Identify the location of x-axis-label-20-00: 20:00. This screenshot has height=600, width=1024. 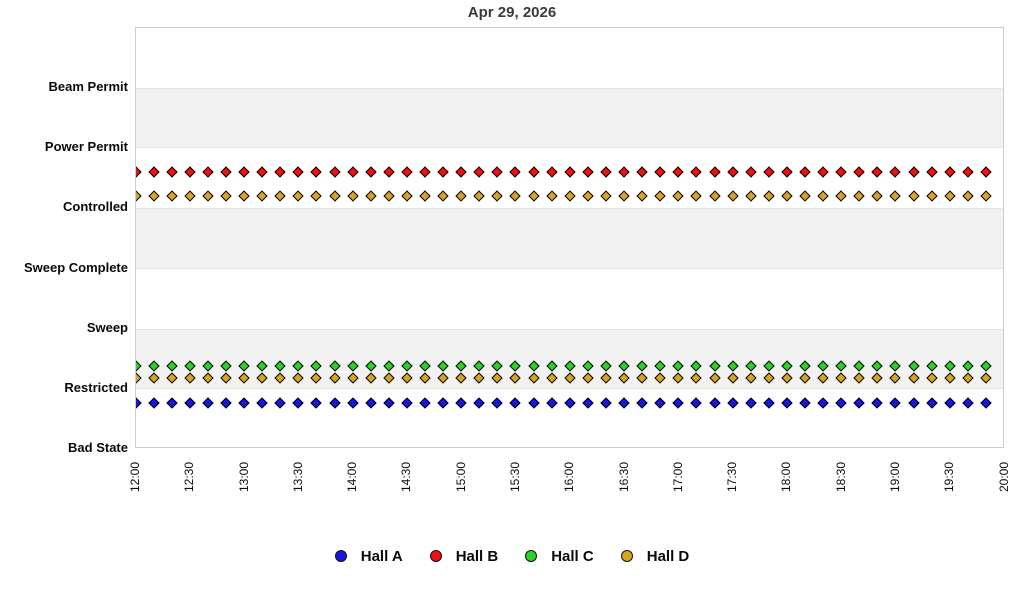
(1003, 476).